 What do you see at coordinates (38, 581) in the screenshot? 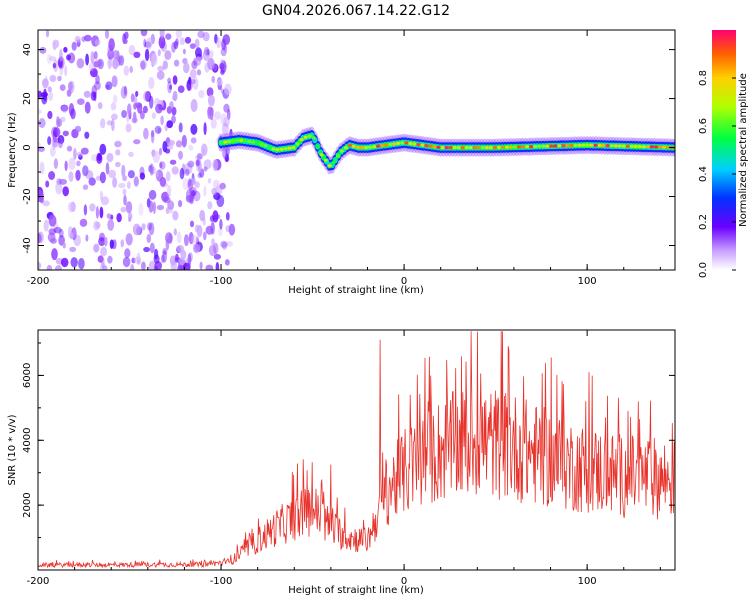
I see `x-tick-label: -200` at bounding box center [38, 581].